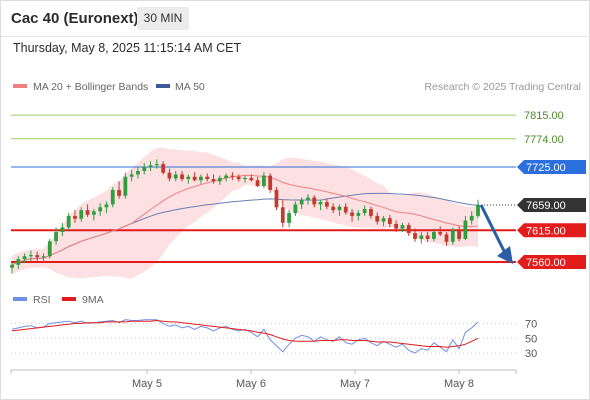 Image resolution: width=590 pixels, height=400 pixels. I want to click on level-tag-7659.00: 7659.00, so click(546, 206).